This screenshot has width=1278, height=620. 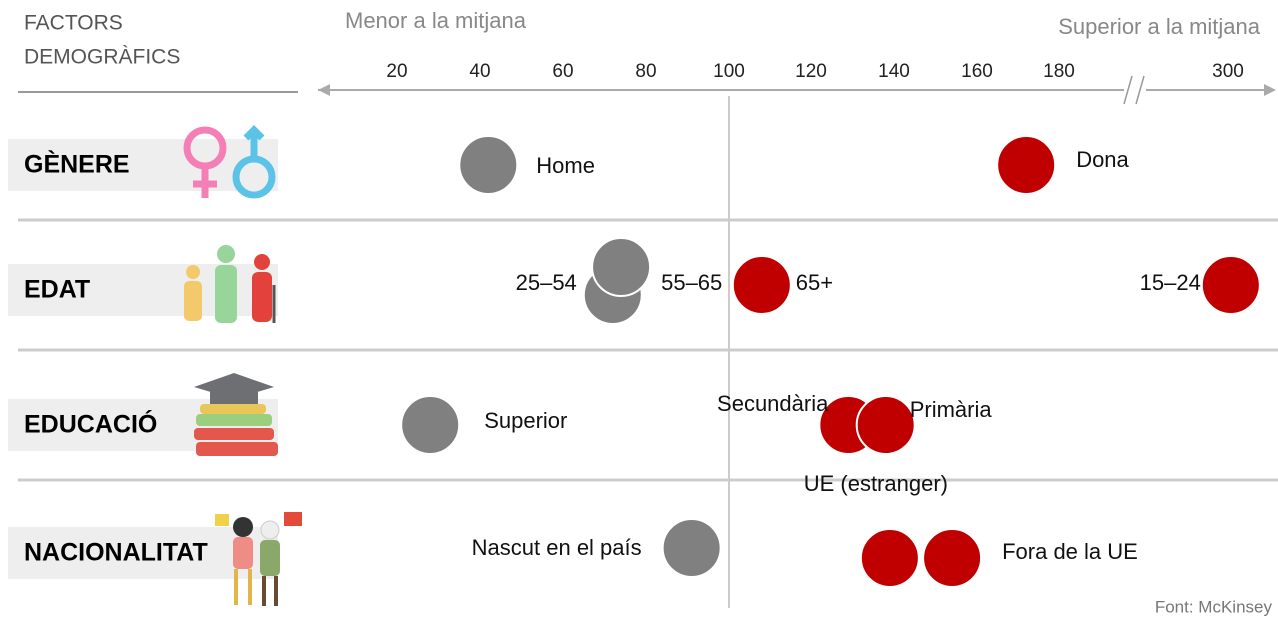 What do you see at coordinates (951, 409) in the screenshot?
I see `point-label: Primària` at bounding box center [951, 409].